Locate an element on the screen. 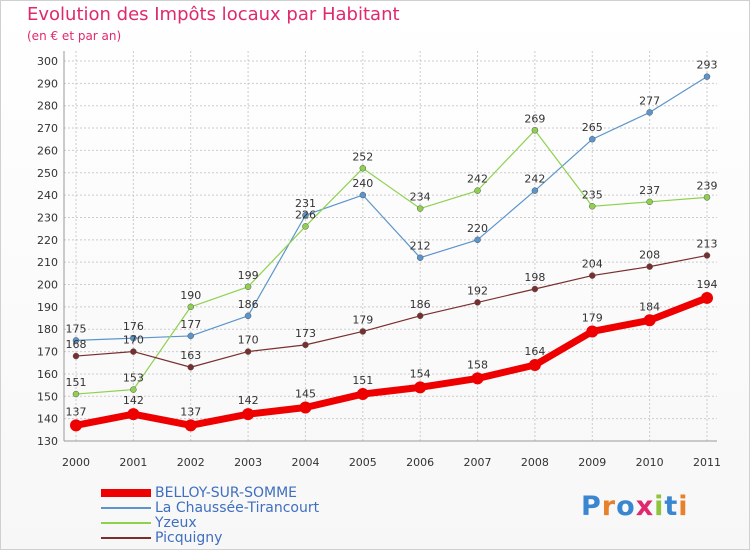  x-tick-label: 2011 is located at coordinates (707, 462).